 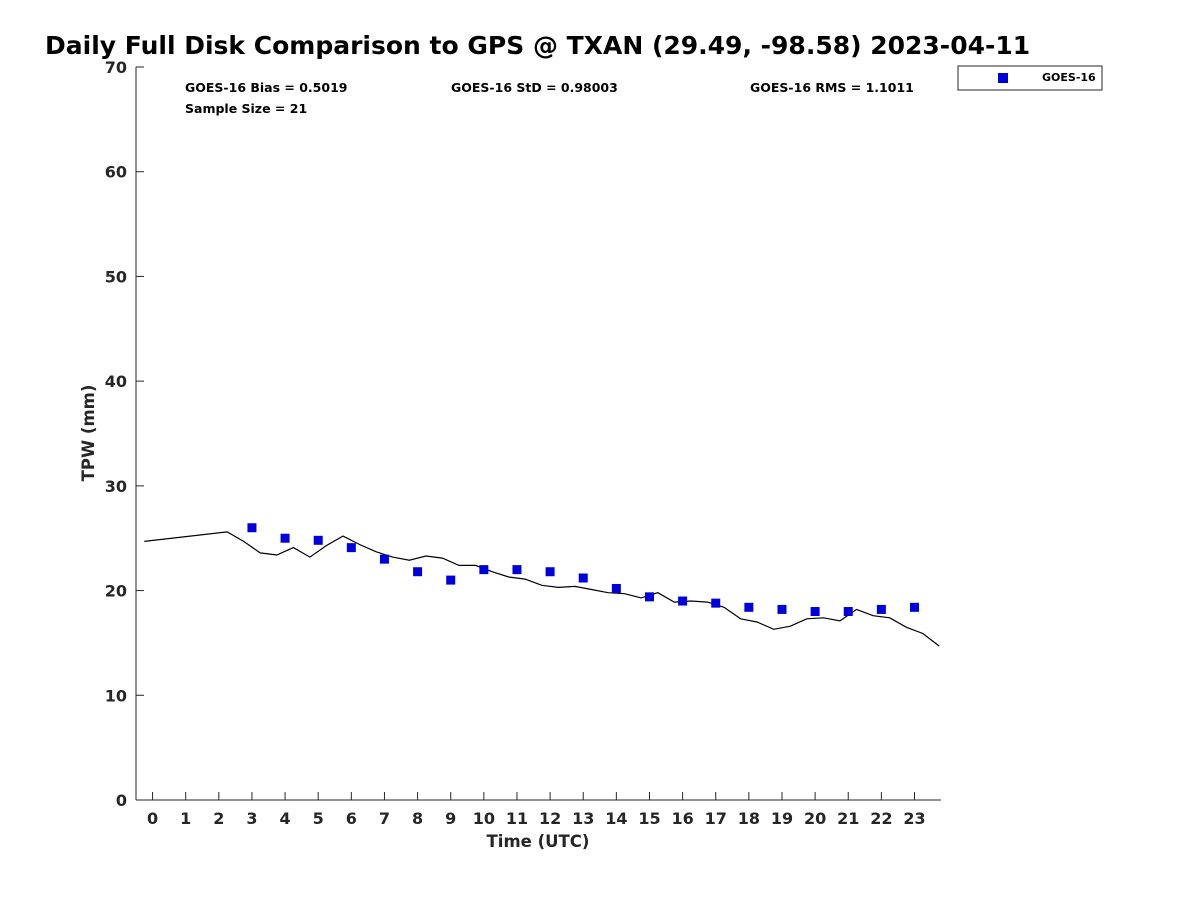 I want to click on x-axis-label: Time (UTC), so click(x=538, y=841).